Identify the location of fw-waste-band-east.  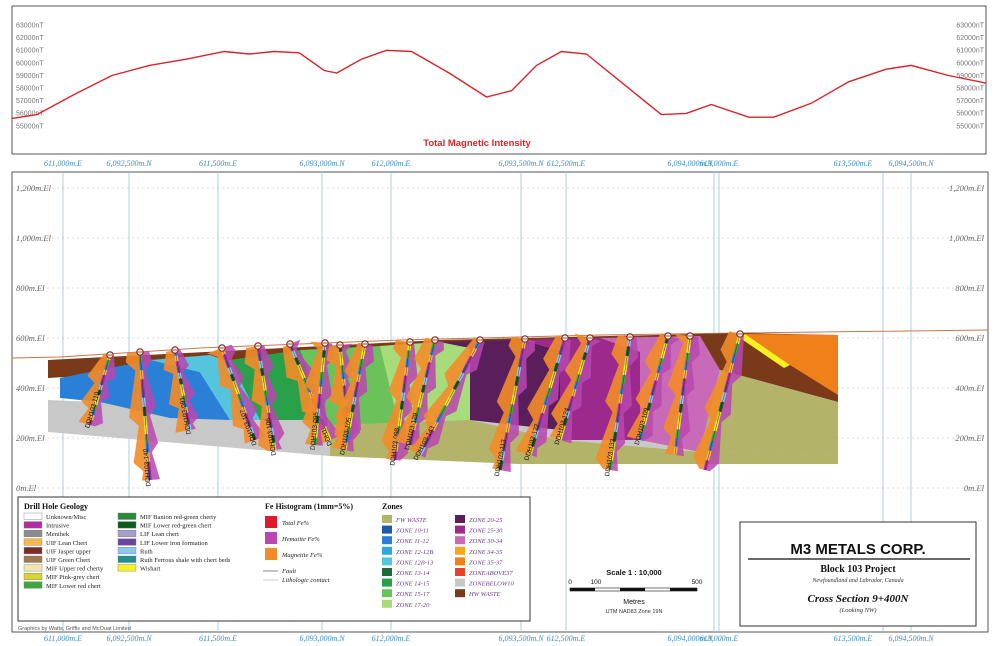
(769, 412).